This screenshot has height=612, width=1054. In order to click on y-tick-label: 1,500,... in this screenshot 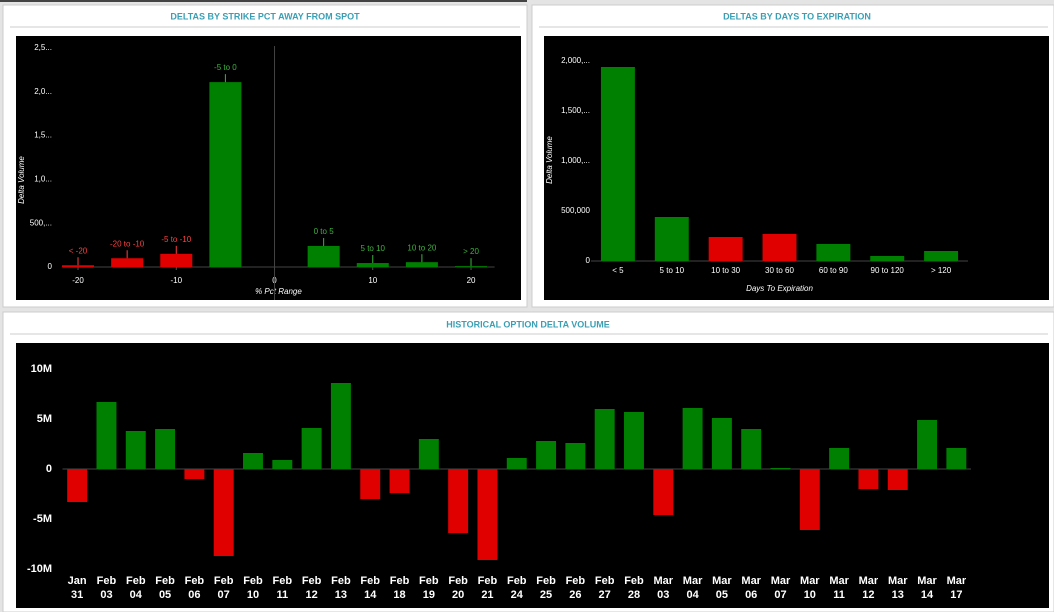, I will do `click(575, 110)`.